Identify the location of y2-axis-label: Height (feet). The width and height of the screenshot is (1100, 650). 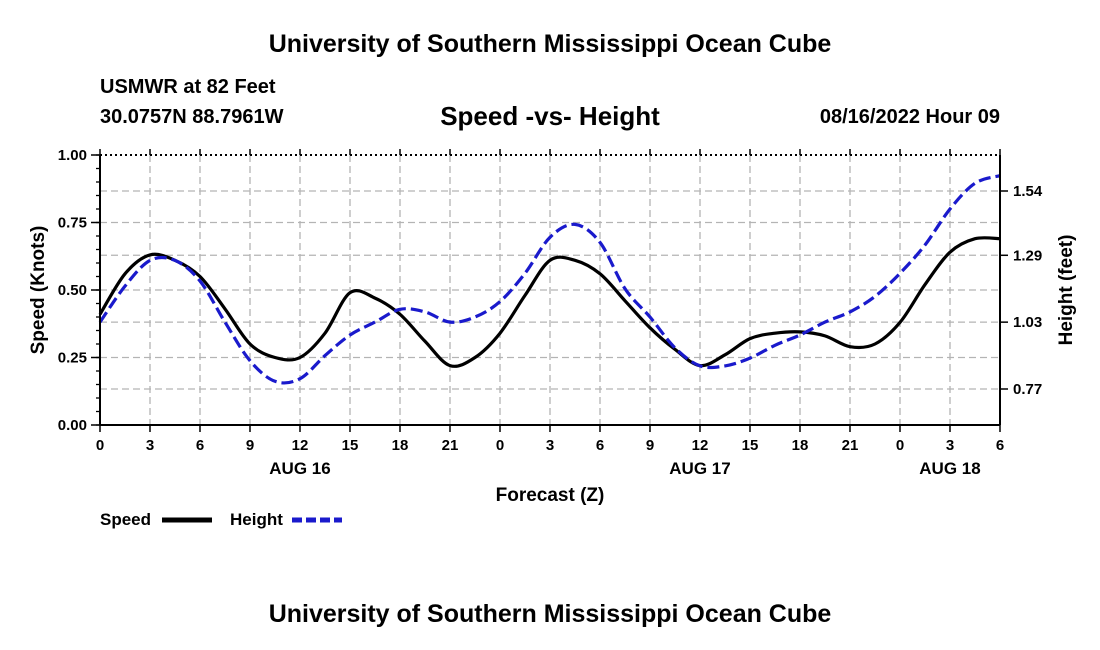
(1066, 290).